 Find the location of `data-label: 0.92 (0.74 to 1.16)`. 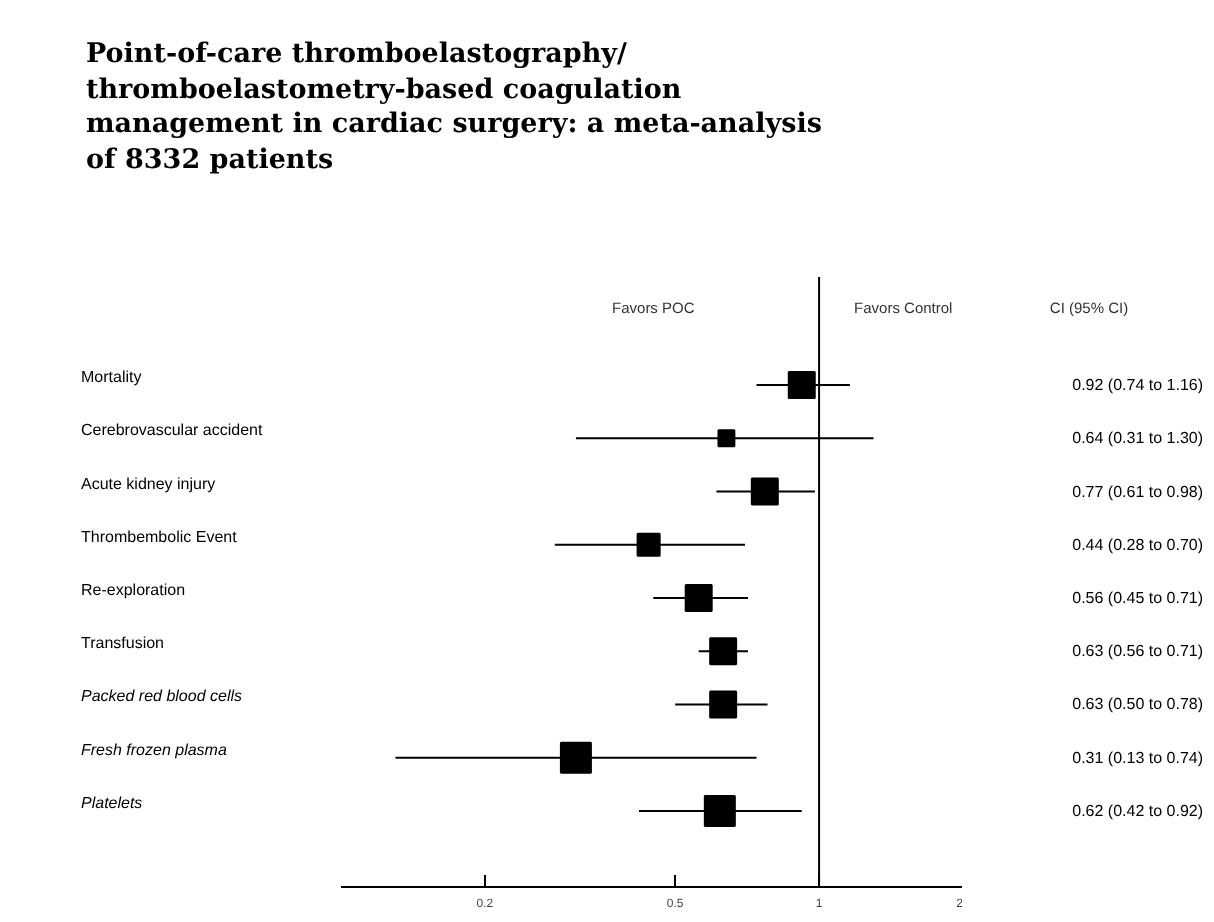

data-label: 0.92 (0.74 to 1.16) is located at coordinates (1138, 385).